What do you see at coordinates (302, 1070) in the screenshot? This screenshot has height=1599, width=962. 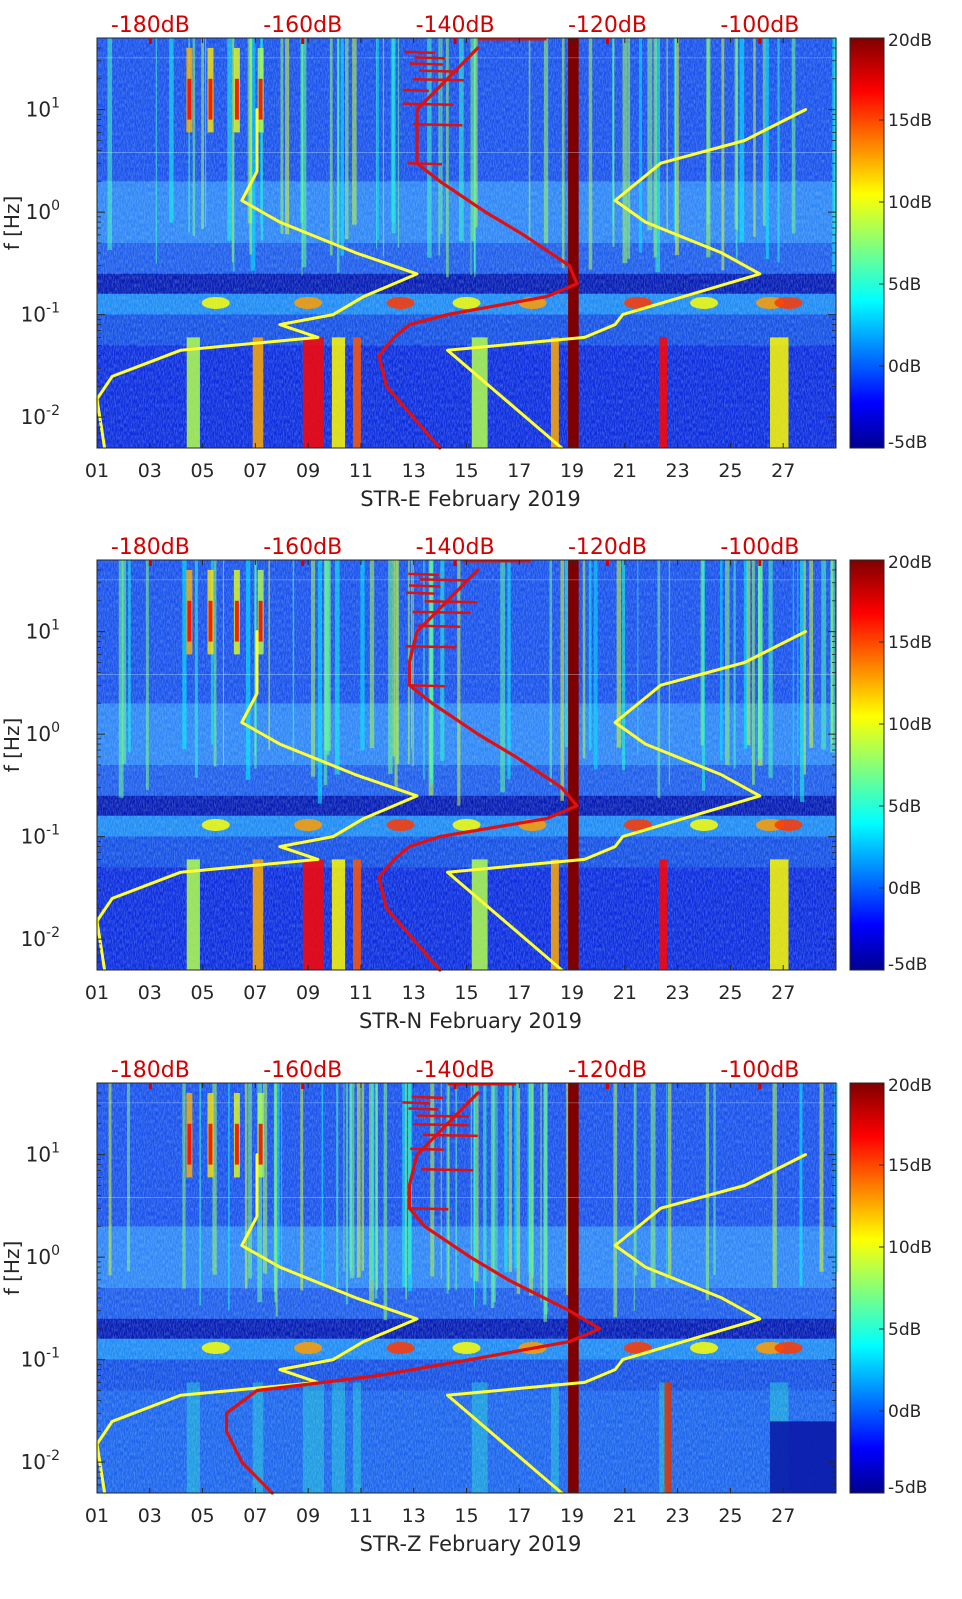 I see `top-db-tick-label: -160dB` at bounding box center [302, 1070].